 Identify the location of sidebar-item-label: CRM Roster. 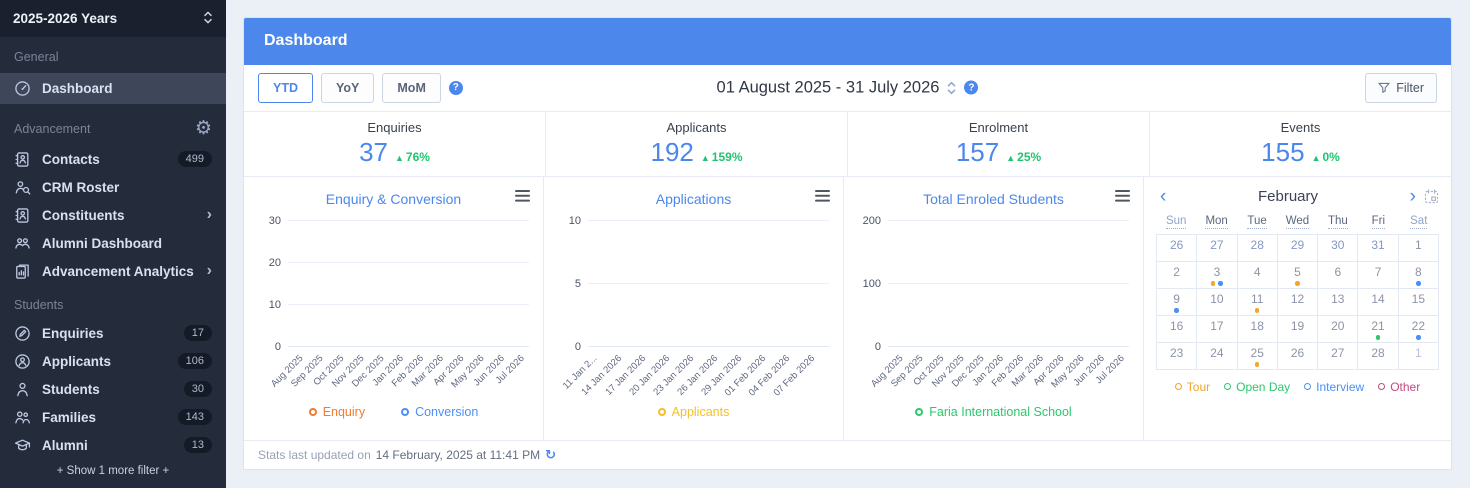
(81, 187).